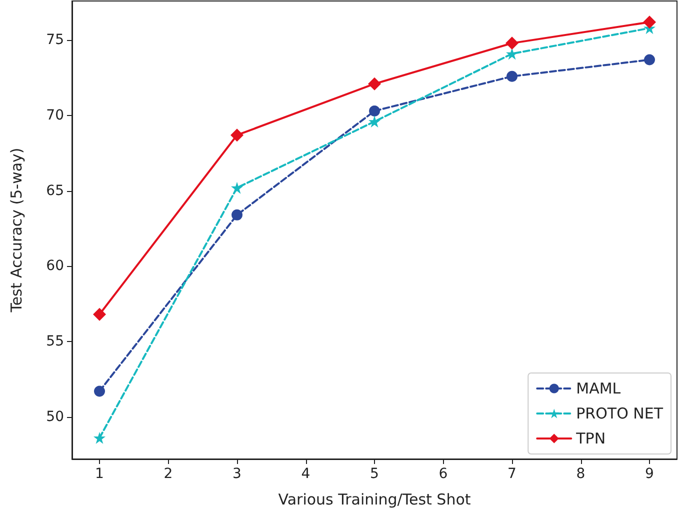 The width and height of the screenshot is (679, 518). Describe the element at coordinates (17, 231) in the screenshot. I see `y-axis-title: Test Accuracy (5-way)` at that location.